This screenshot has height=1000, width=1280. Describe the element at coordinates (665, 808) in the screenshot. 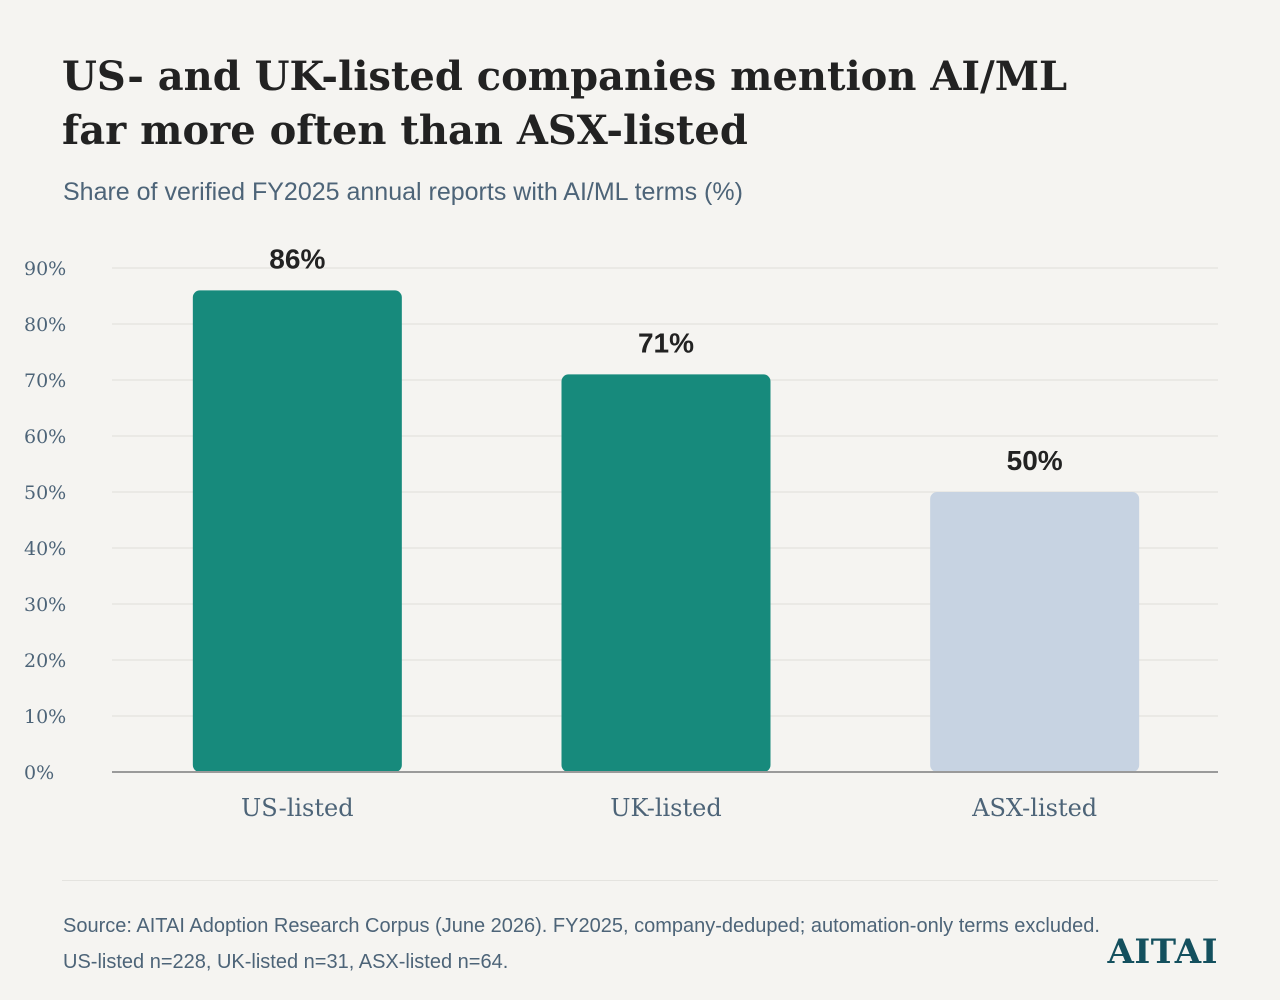

I see `x-tick-label: UK-listed` at that location.